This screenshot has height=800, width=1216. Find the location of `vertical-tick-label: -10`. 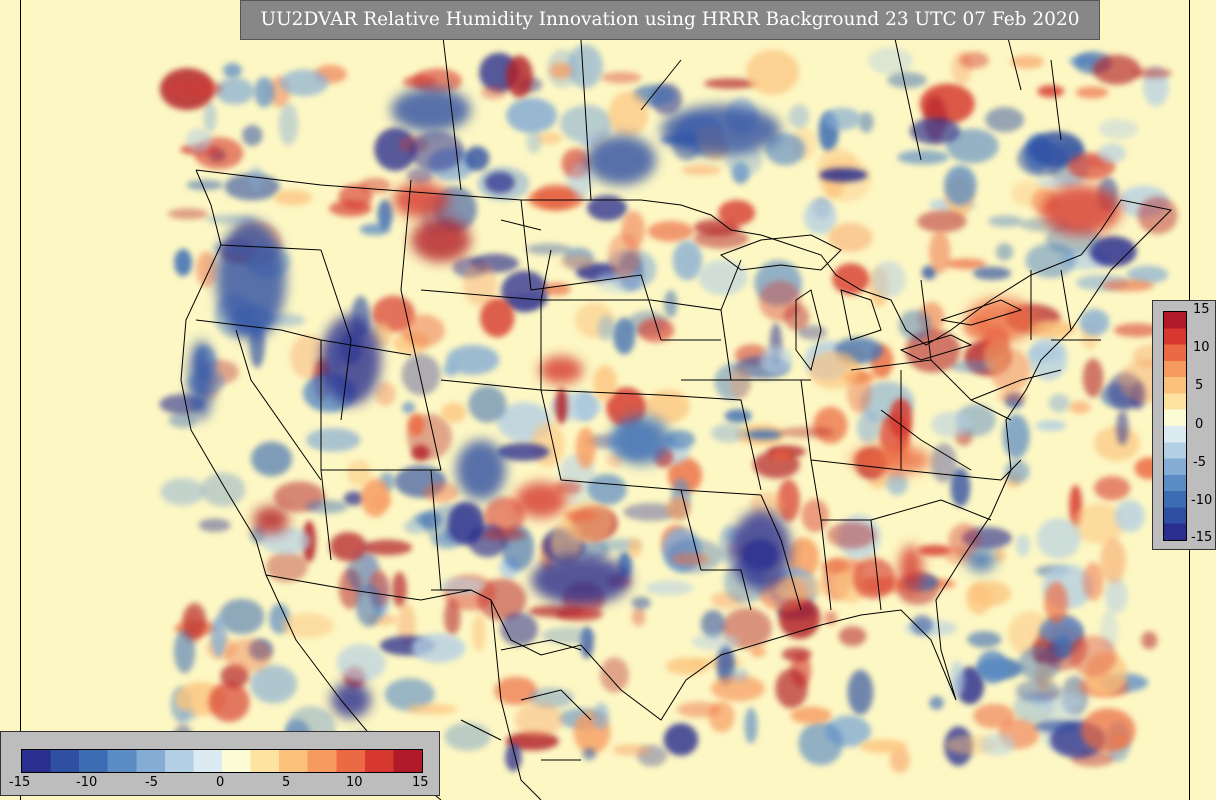

vertical-tick-label: -10 is located at coordinates (1202, 500).